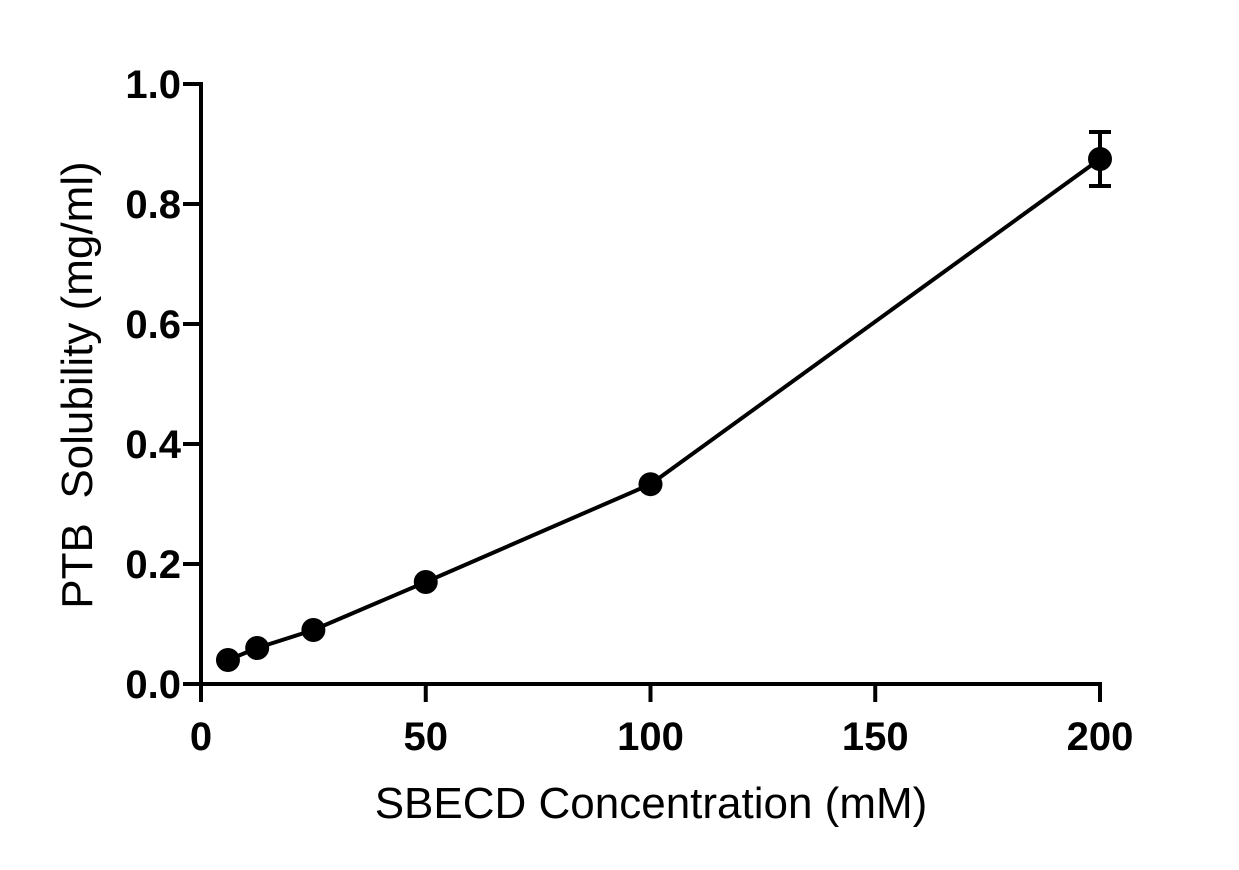  What do you see at coordinates (875, 737) in the screenshot?
I see `x-tick-label: 150` at bounding box center [875, 737].